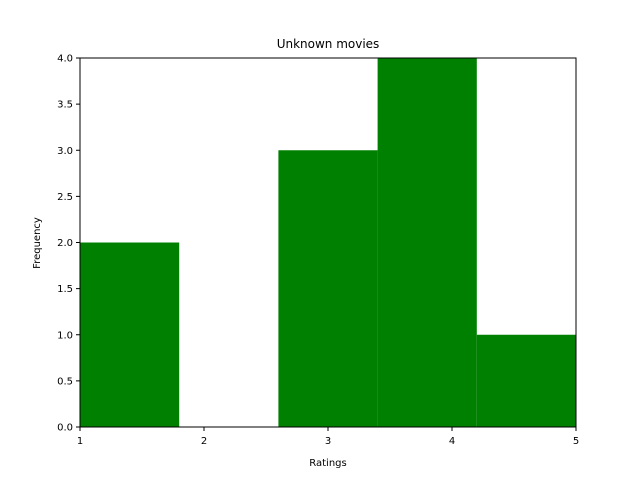 The height and width of the screenshot is (480, 640). I want to click on y-tick-label: 1.5, so click(65, 289).